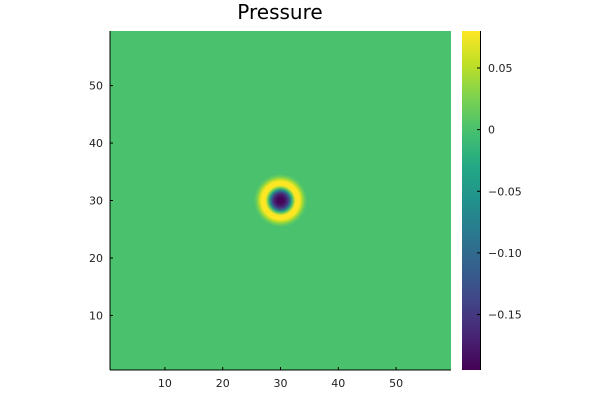 This screenshot has width=600, height=400. Describe the element at coordinates (279, 12) in the screenshot. I see `chart-title: Pressure` at that location.